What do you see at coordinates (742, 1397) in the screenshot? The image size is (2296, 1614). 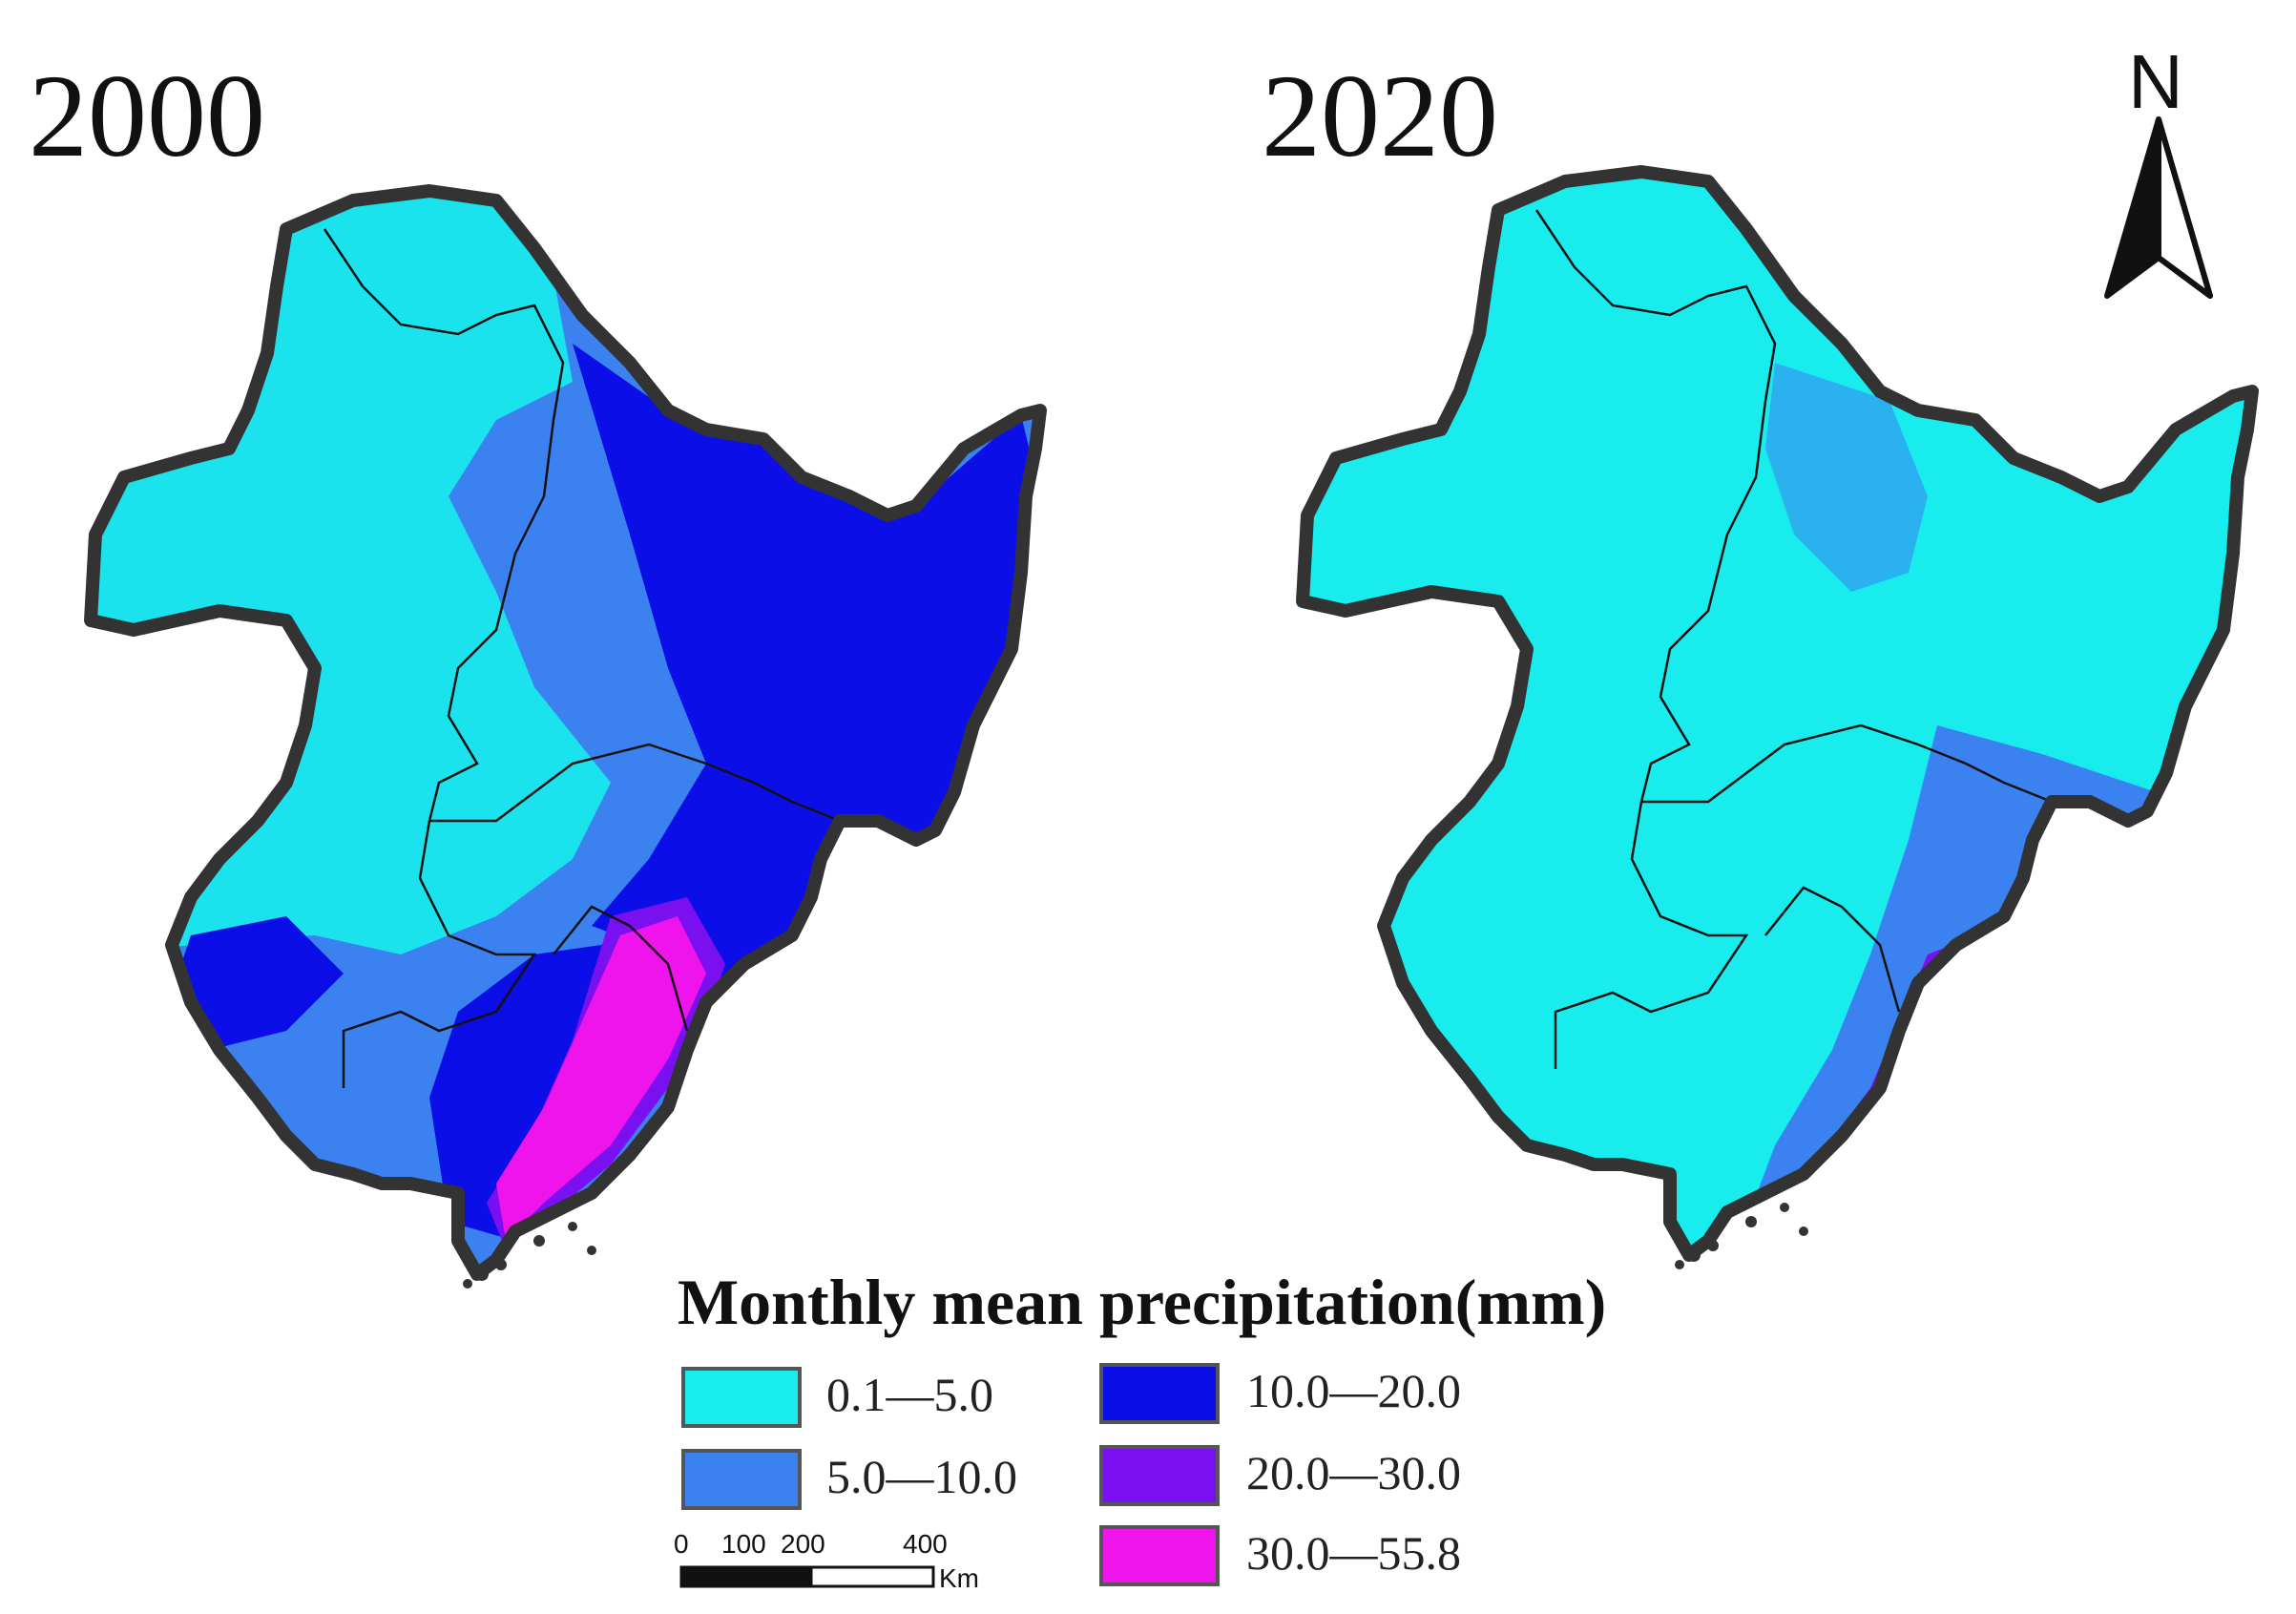 I see `legend-swatch-class1` at bounding box center [742, 1397].